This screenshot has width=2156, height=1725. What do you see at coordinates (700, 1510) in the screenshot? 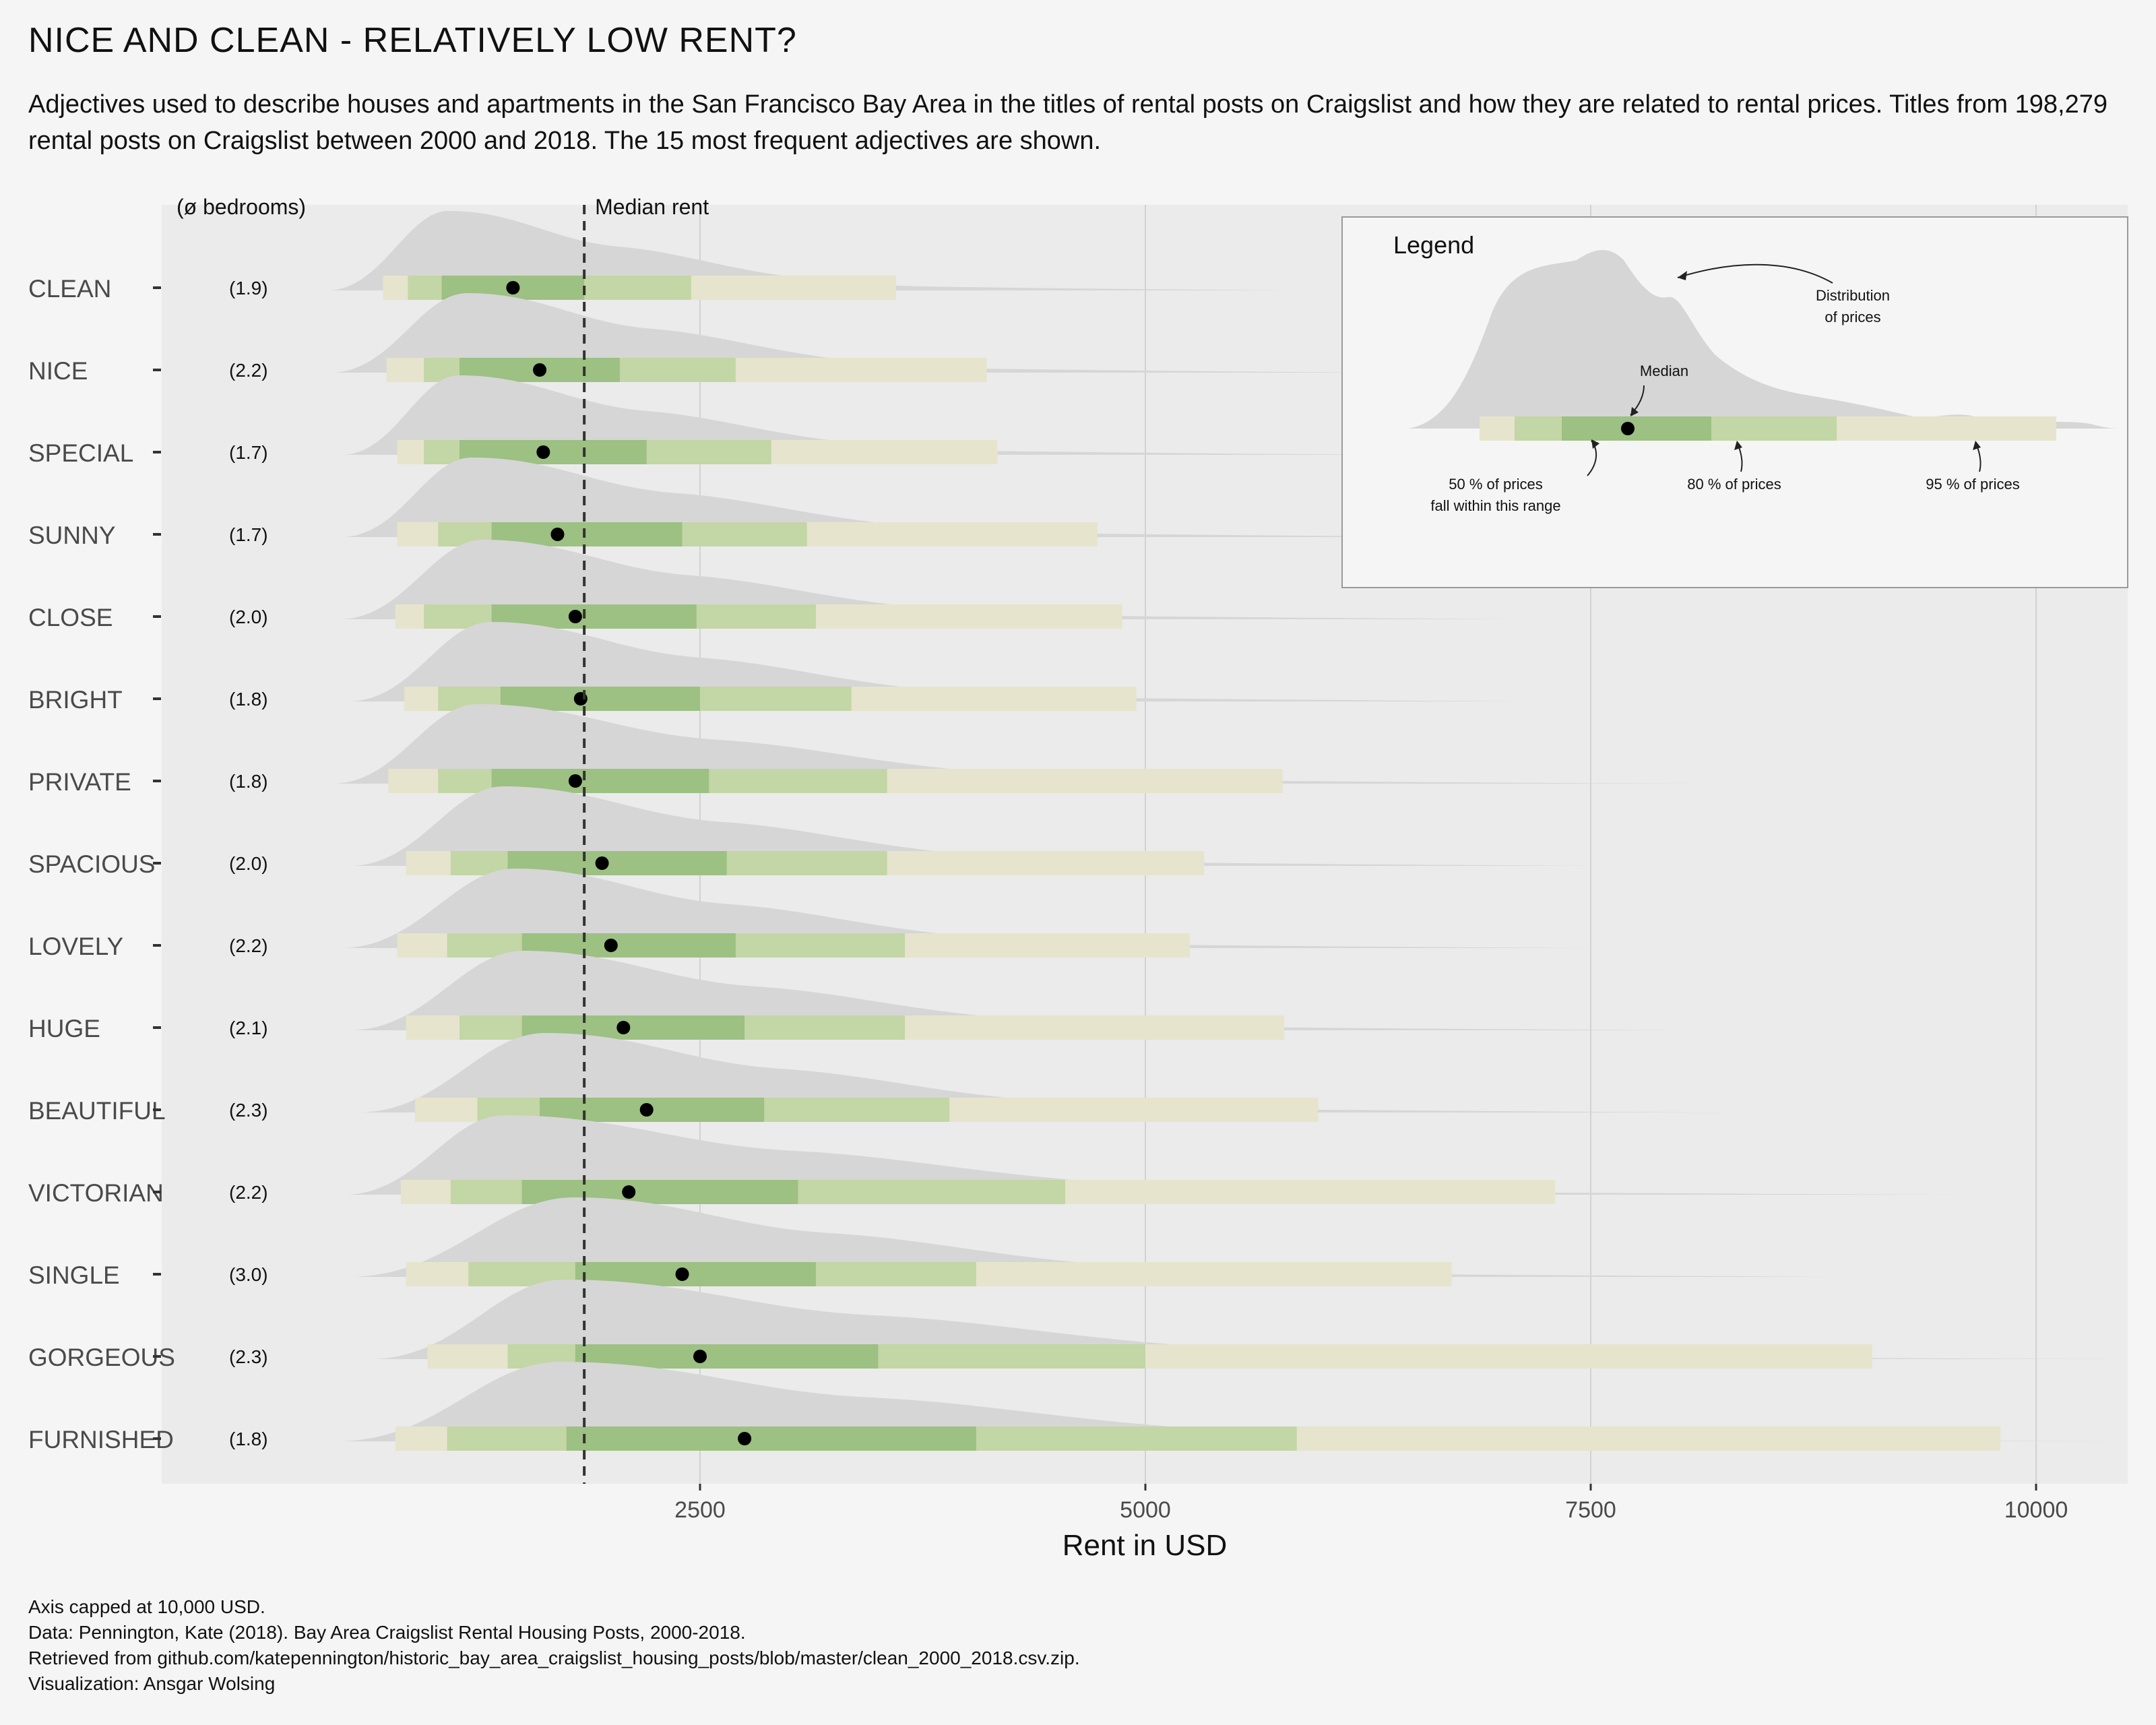
I see `x-tick-label: 2500` at bounding box center [700, 1510].